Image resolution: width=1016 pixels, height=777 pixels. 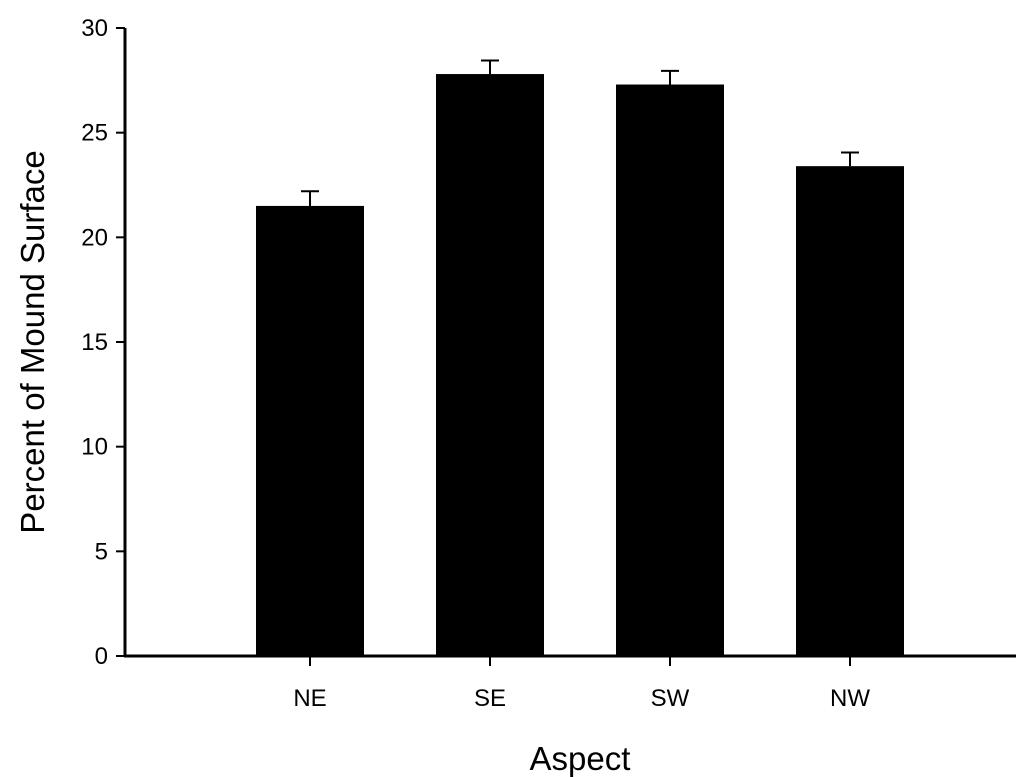 What do you see at coordinates (670, 698) in the screenshot?
I see `x-tick-label-sw: SW` at bounding box center [670, 698].